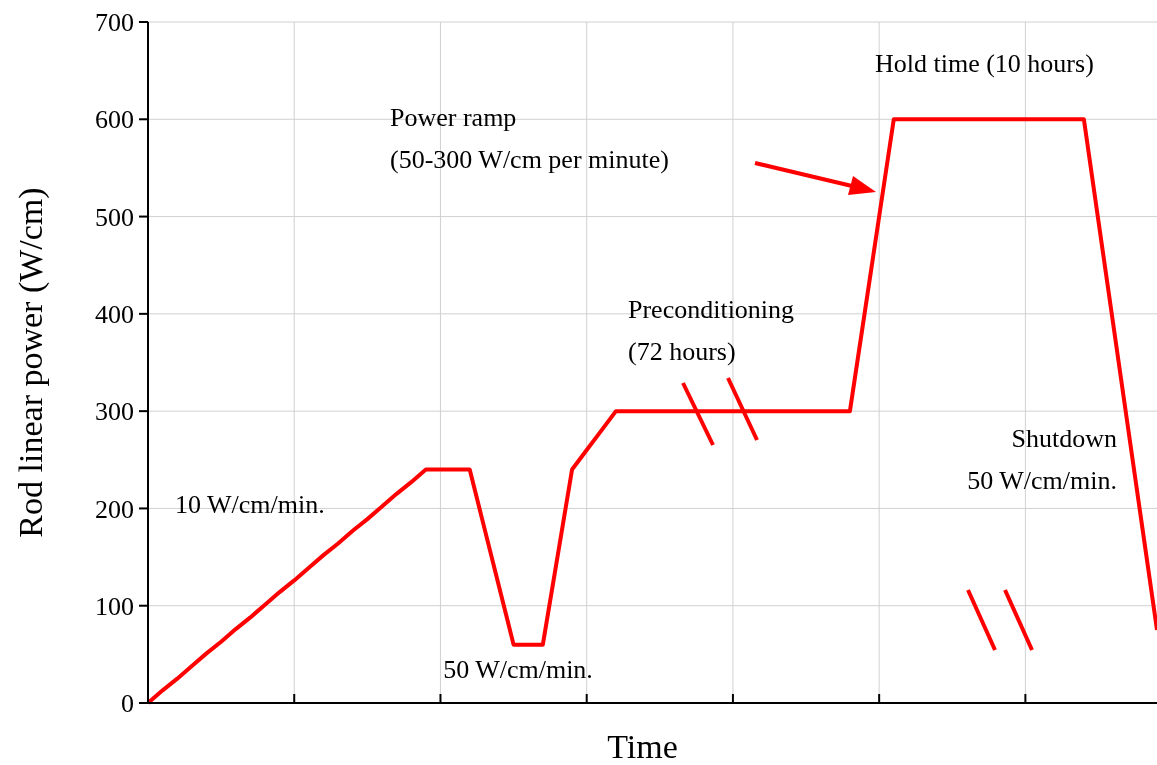 Image resolution: width=1157 pixels, height=765 pixels. I want to click on annotation: Power ramp (50-300 W/cm per minute), so click(529, 138).